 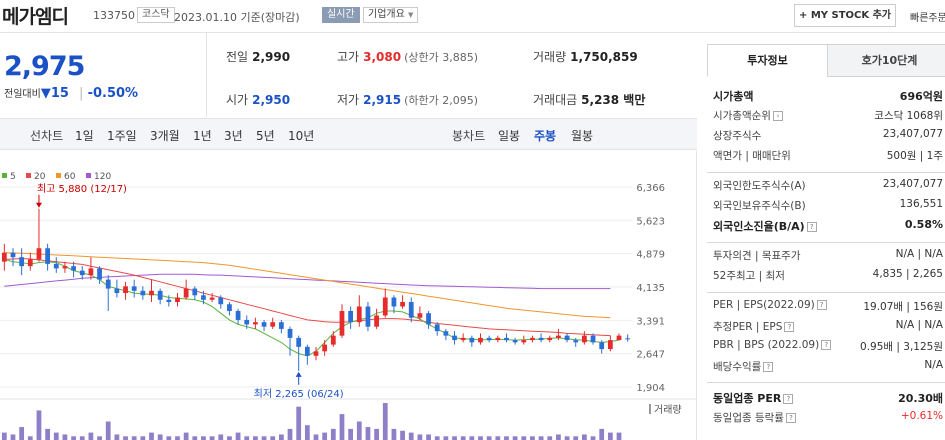 I want to click on info-label: 외국인소진율(B/A), so click(x=759, y=226).